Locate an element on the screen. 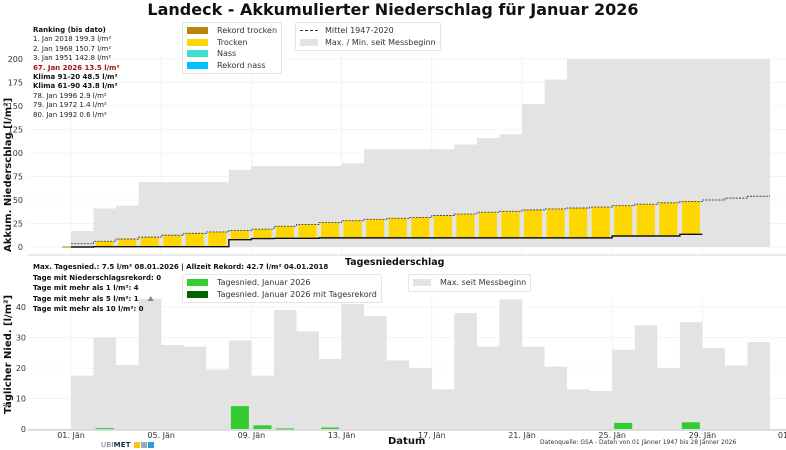  ranking-header: Ranking (bis dato) is located at coordinates (69, 30).